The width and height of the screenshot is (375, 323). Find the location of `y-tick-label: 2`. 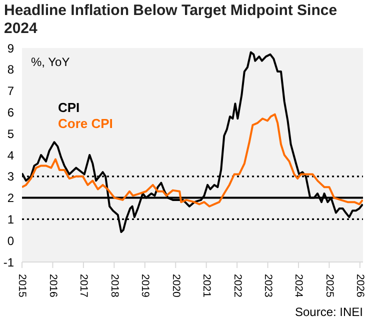

y-tick-label: 2 is located at coordinates (10, 198).